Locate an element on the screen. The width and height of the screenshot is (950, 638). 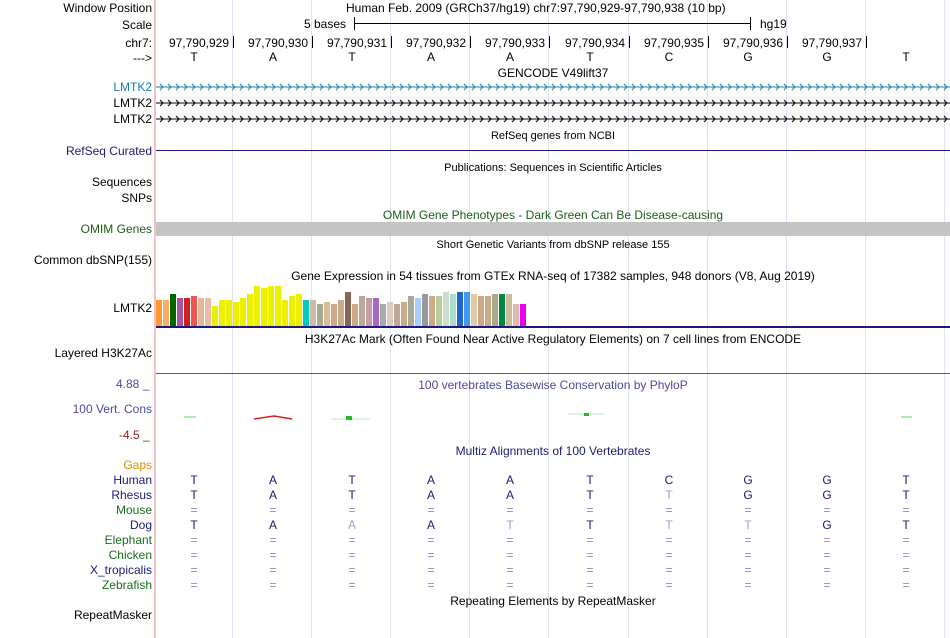
strand-label: ---> is located at coordinates (142, 58).